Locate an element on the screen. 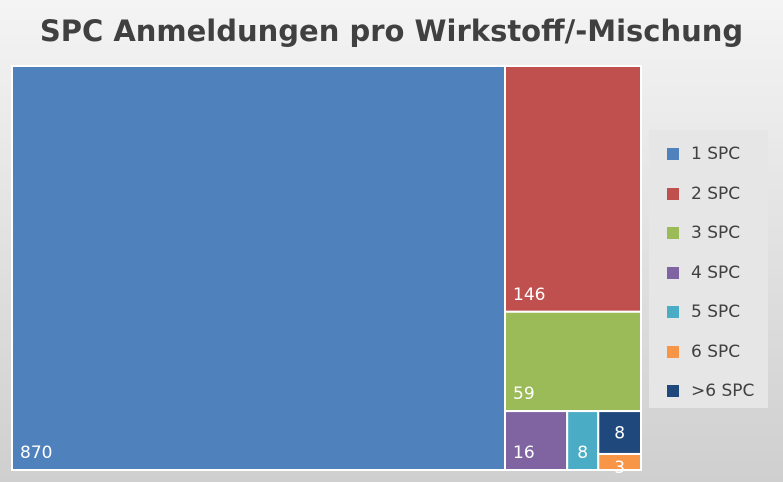 This screenshot has height=482, width=783. legend-item-4-spc: 4 SPC is located at coordinates (703, 273).